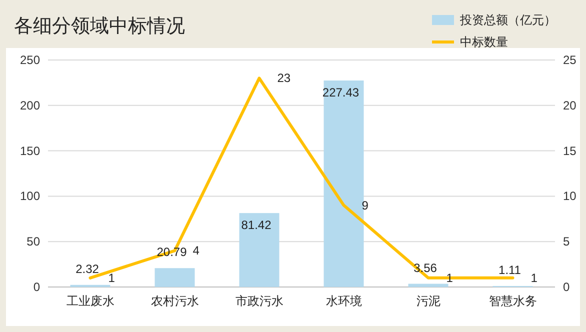 The image size is (586, 332). What do you see at coordinates (570, 60) in the screenshot?
I see `y2-tick-label: 25` at bounding box center [570, 60].